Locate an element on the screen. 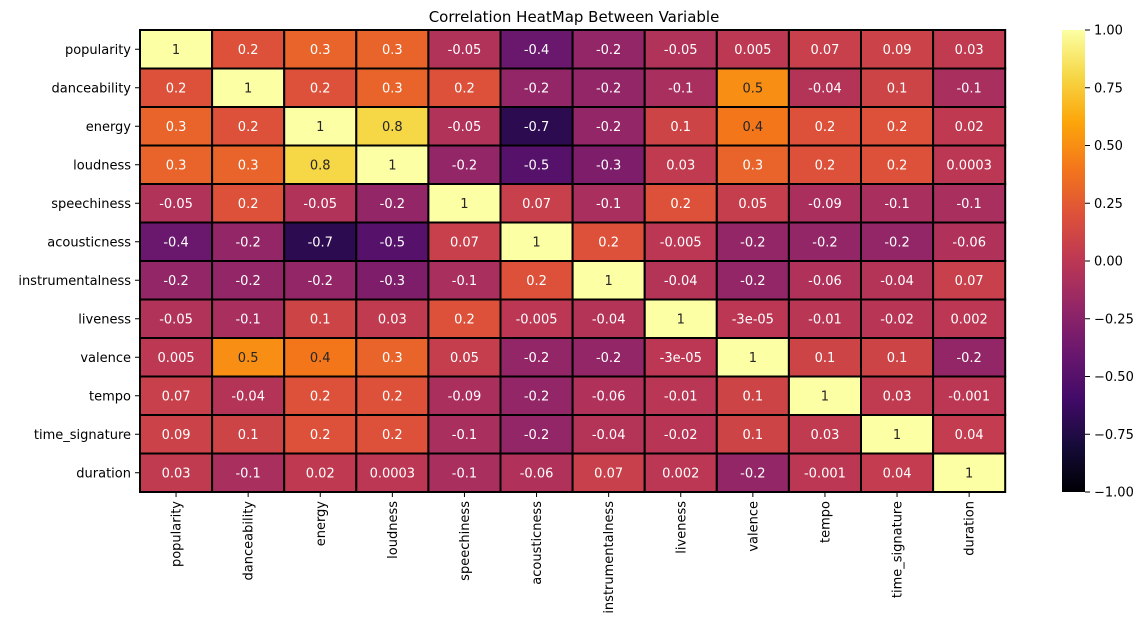 This screenshot has width=1147, height=632. cell-annotation: -0.4 is located at coordinates (536, 50).